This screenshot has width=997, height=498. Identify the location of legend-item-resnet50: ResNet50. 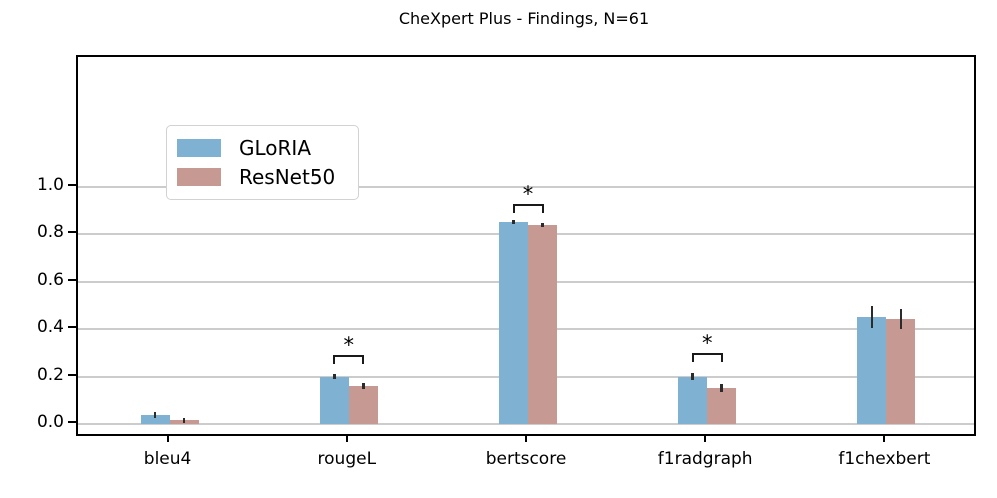
(267, 177).